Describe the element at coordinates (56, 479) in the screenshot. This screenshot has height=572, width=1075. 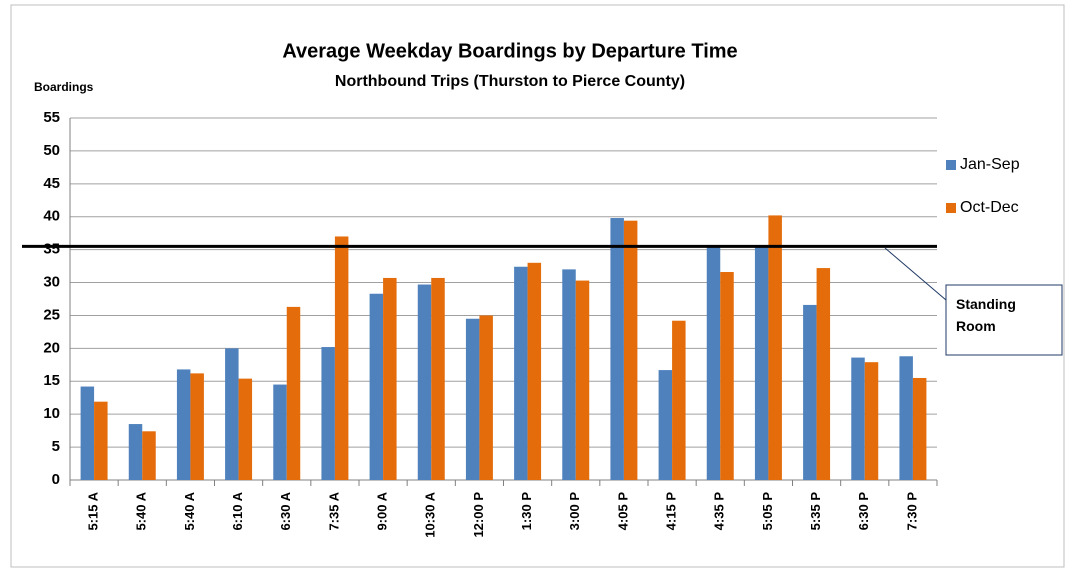
I see `y-tick-label: 0` at that location.